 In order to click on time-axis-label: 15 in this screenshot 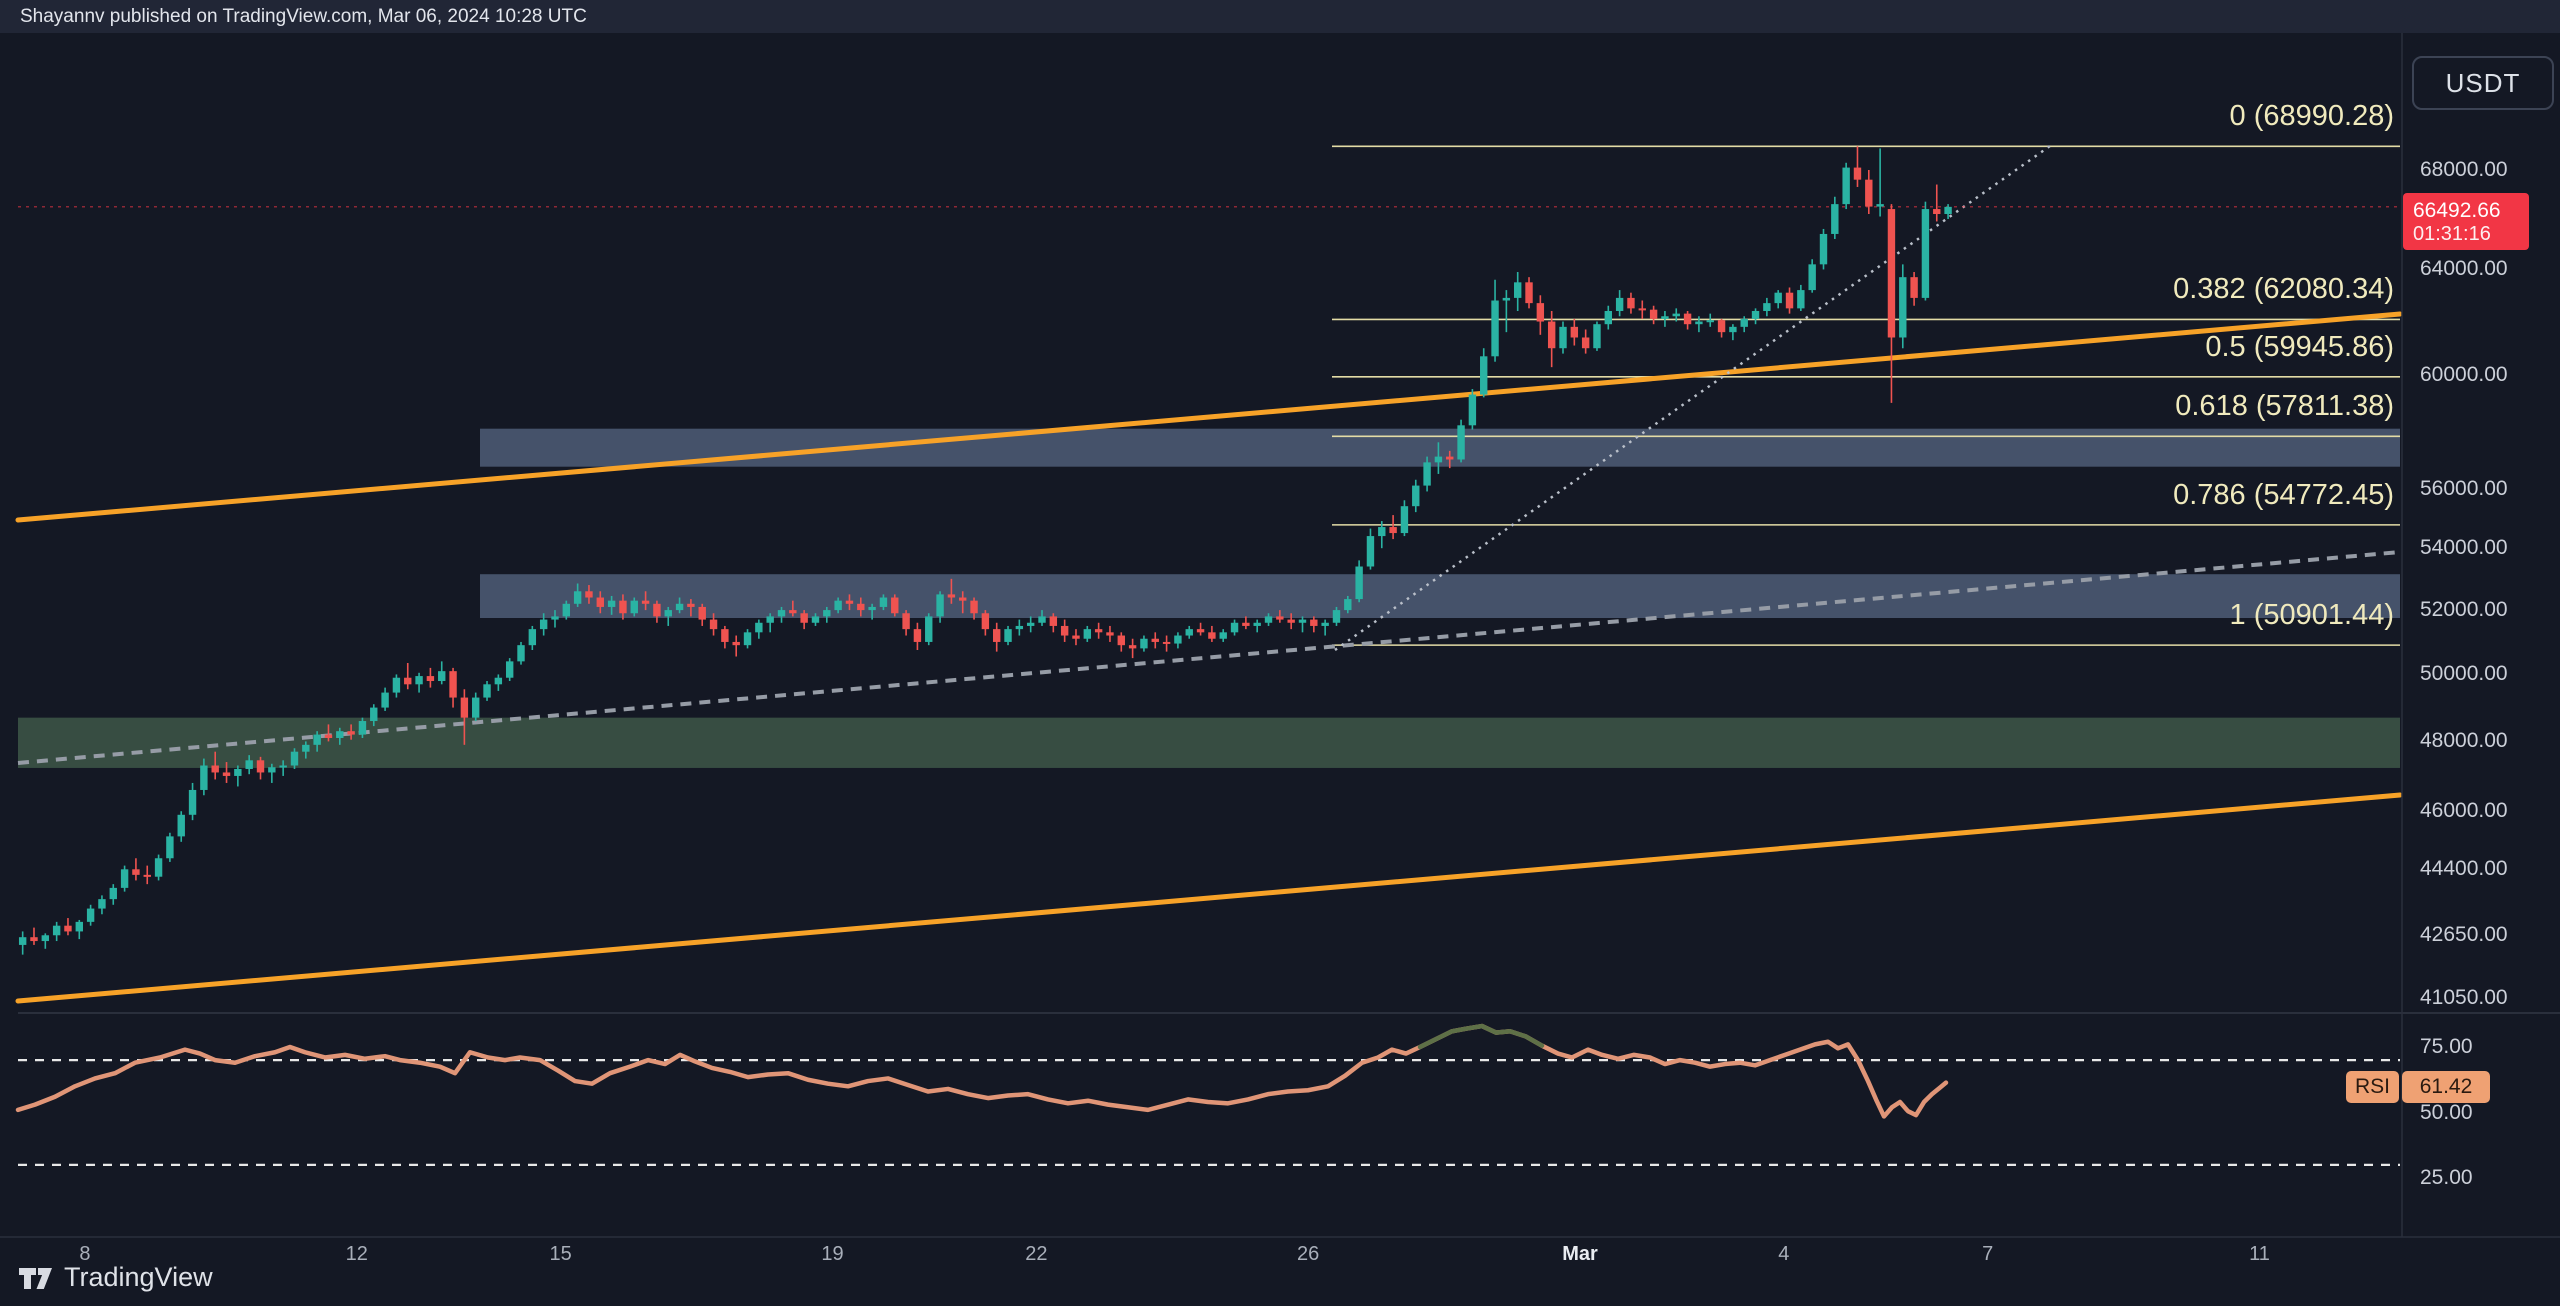, I will do `click(560, 1254)`.